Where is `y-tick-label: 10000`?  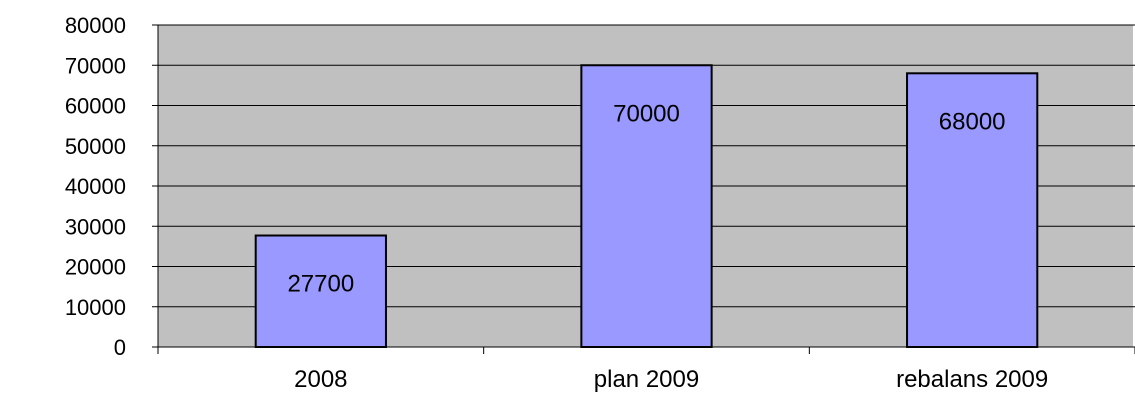
y-tick-label: 10000 is located at coordinates (95, 307).